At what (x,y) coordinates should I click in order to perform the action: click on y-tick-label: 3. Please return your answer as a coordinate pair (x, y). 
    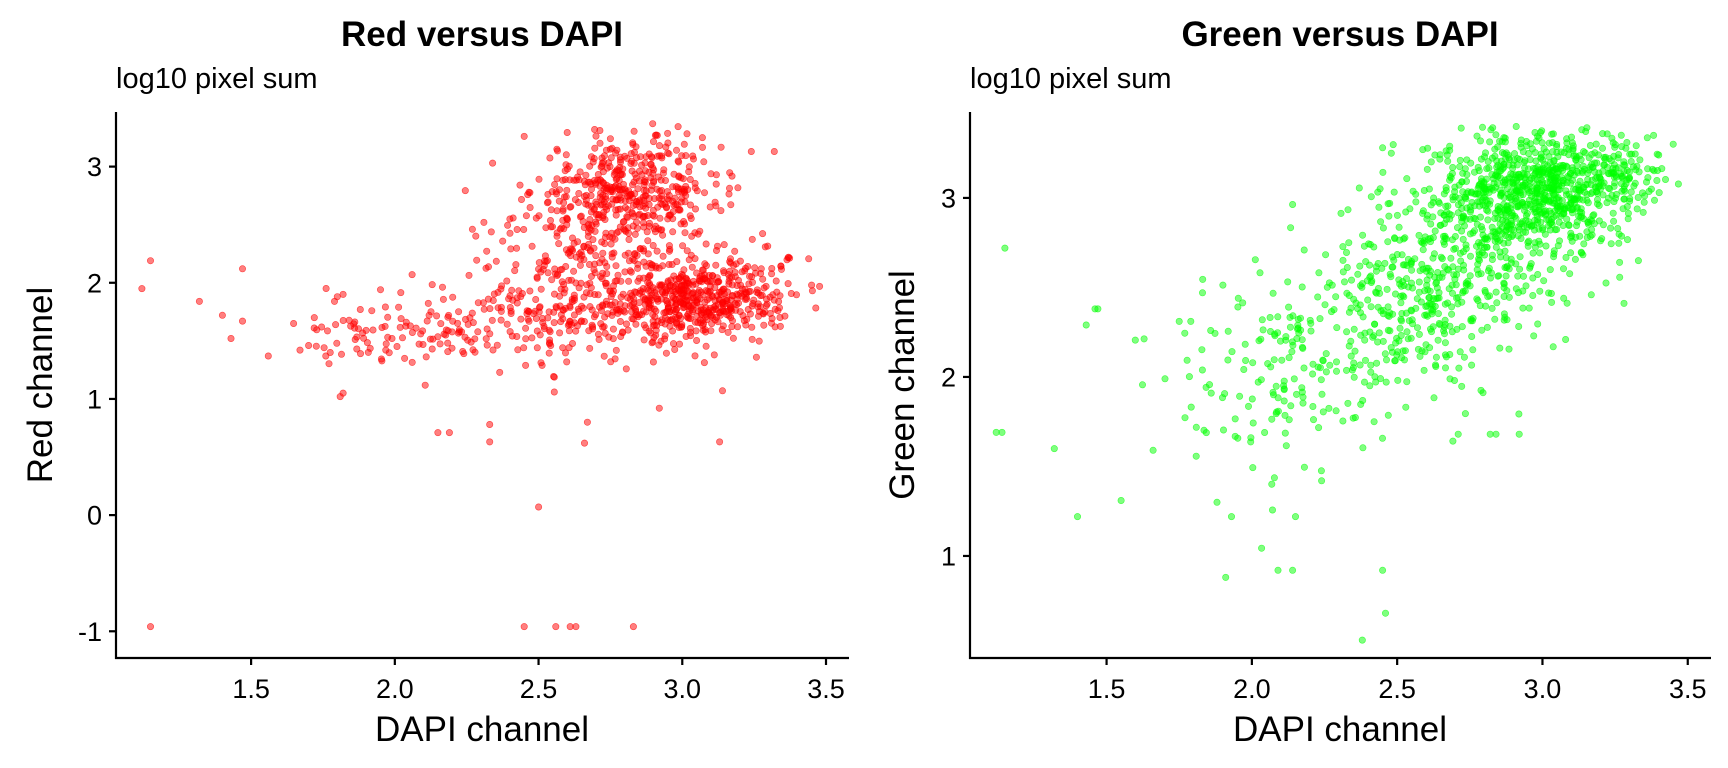
    Looking at the image, I should click on (94, 167).